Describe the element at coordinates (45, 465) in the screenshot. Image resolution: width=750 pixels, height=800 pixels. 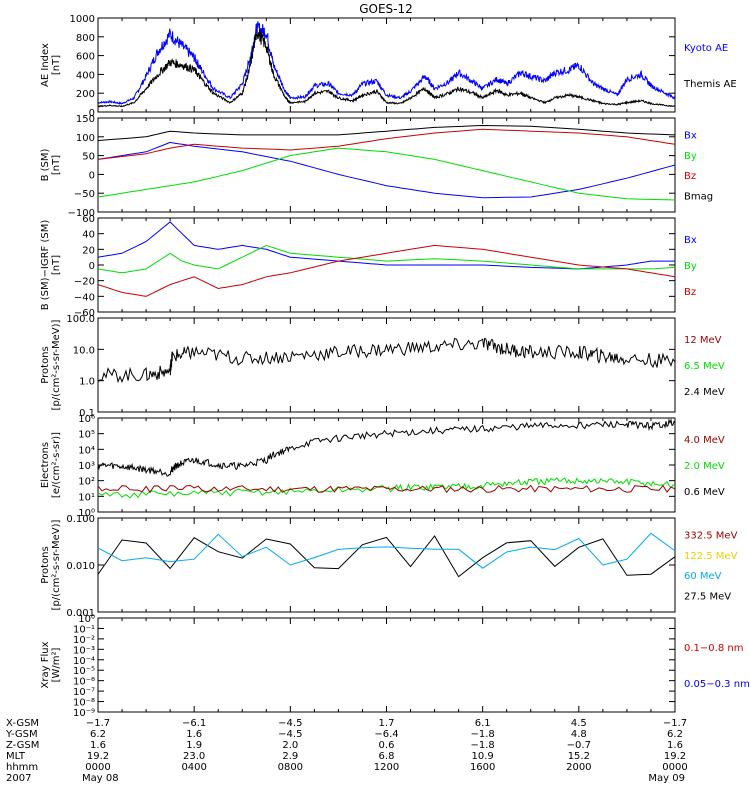
I see `y-axis-label: Electrons` at that location.